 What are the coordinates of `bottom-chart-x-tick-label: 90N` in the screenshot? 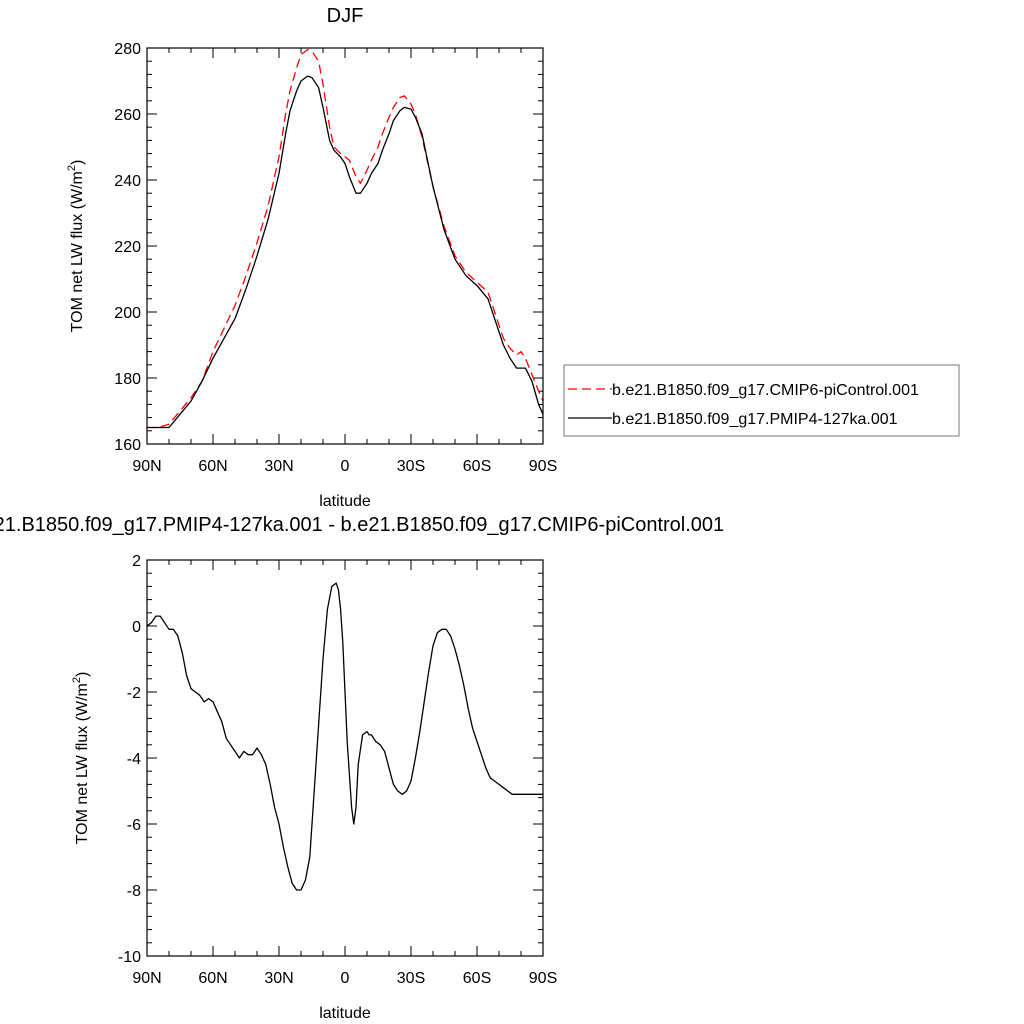 It's located at (146, 978).